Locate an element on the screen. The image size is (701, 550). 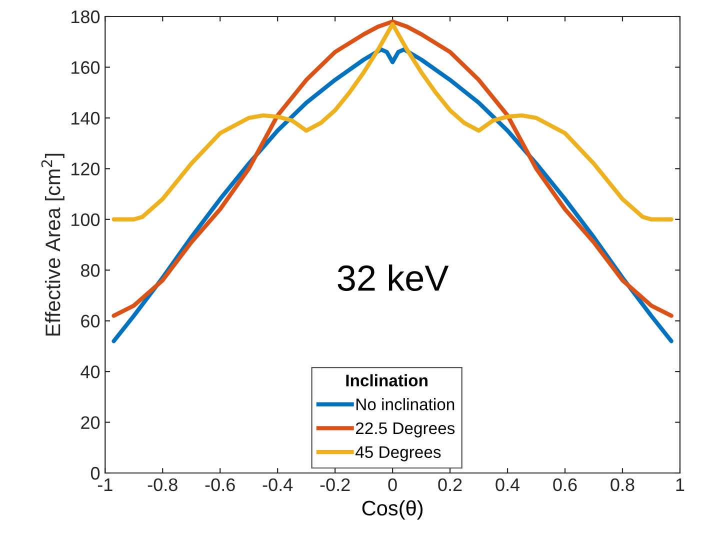
x-tick-label: -0.2 is located at coordinates (335, 485).